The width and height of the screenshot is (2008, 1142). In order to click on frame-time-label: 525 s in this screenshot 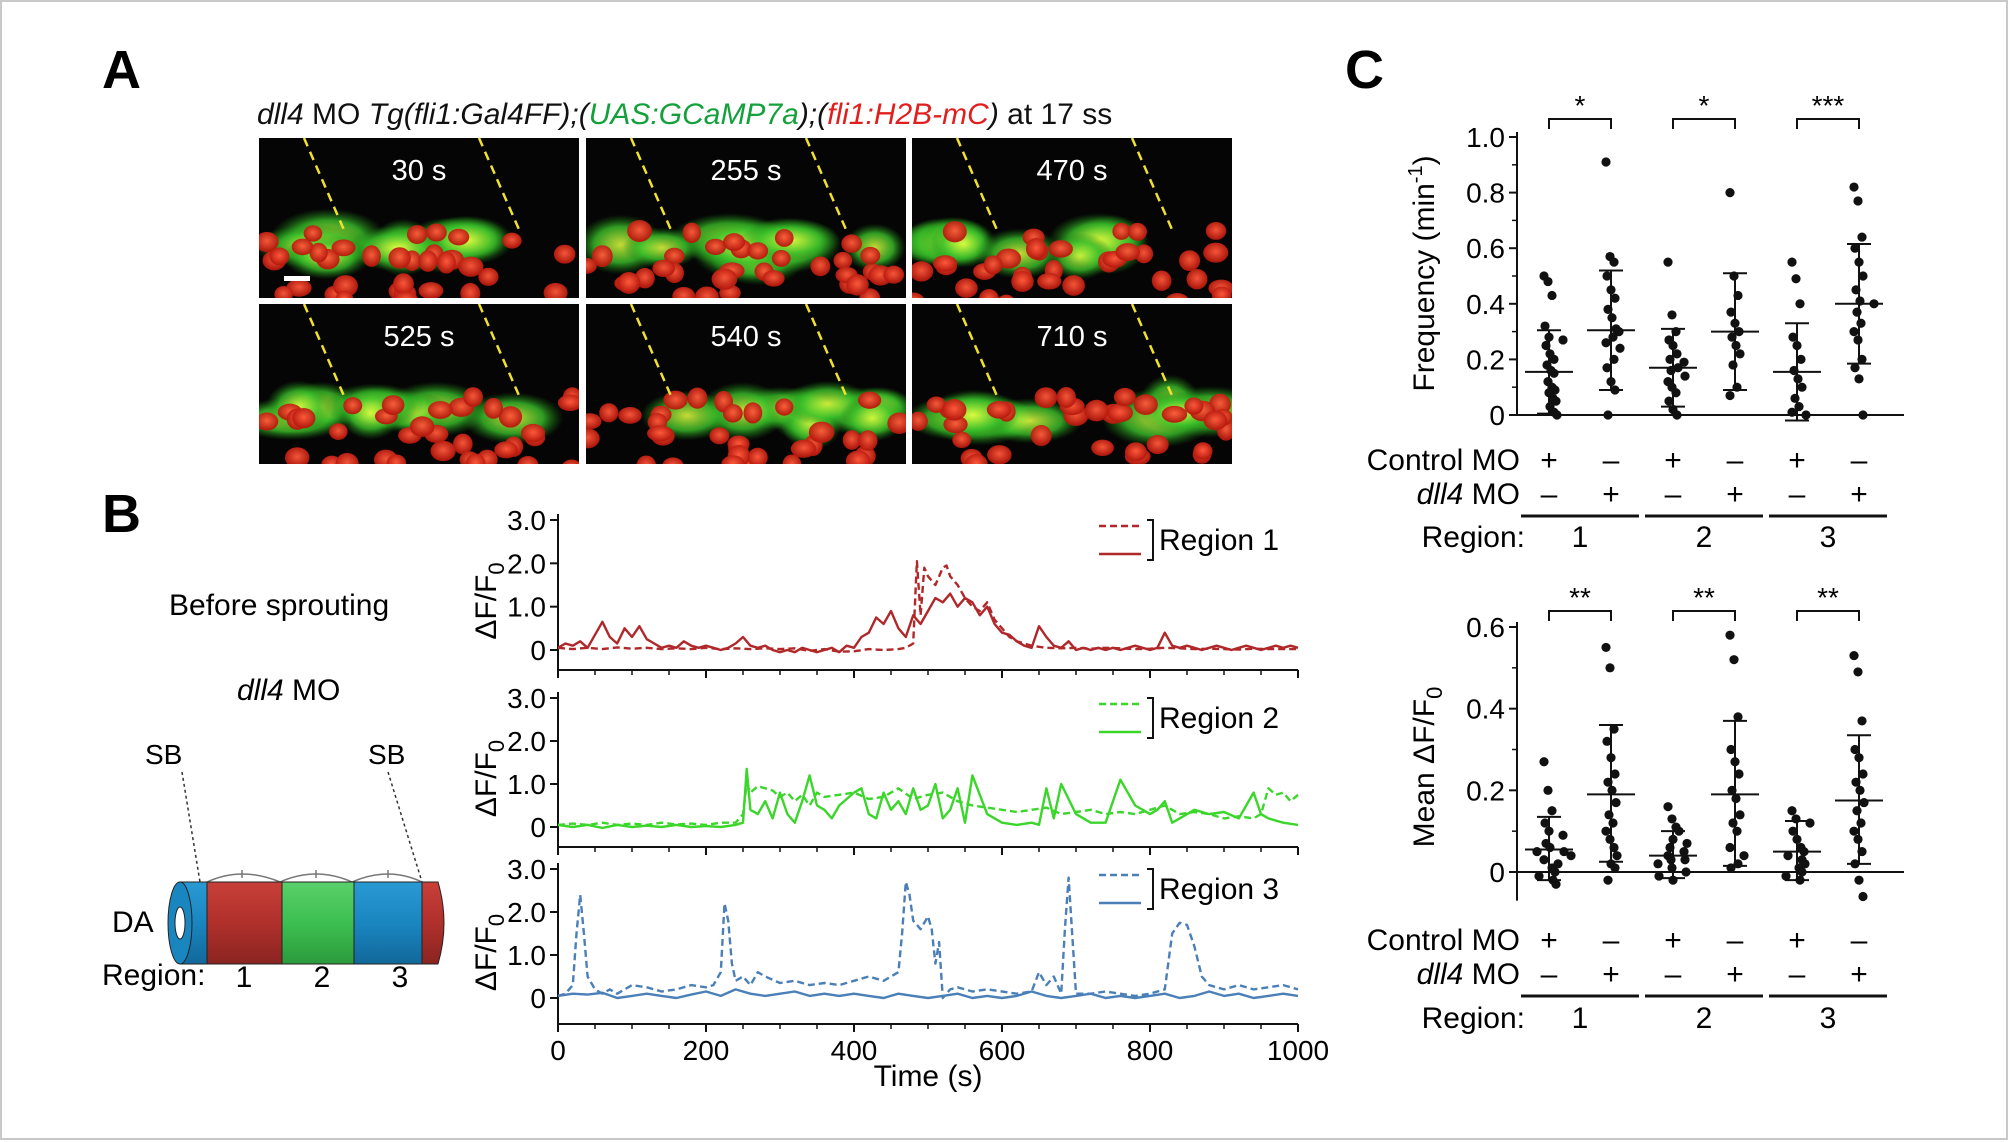, I will do `click(419, 337)`.